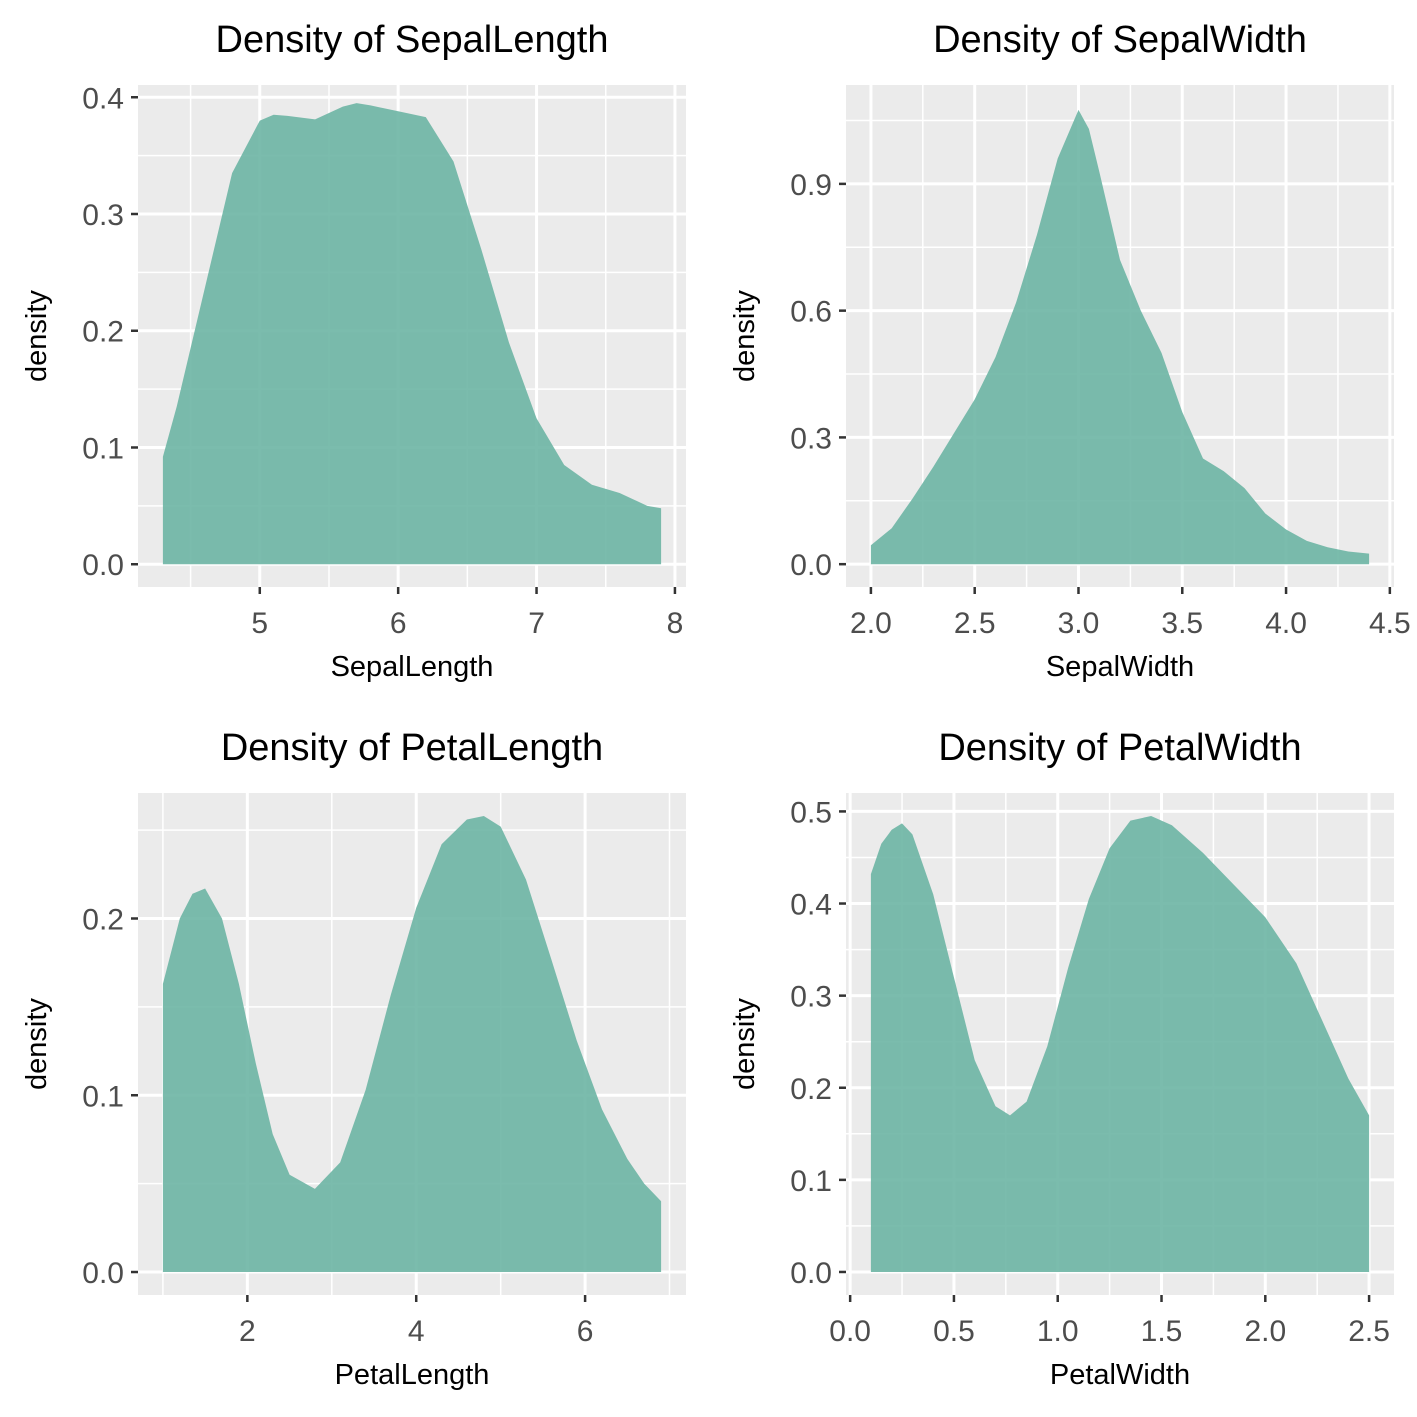 This screenshot has height=1417, width=1417. What do you see at coordinates (675, 623) in the screenshot?
I see `x-tick-label: 8` at bounding box center [675, 623].